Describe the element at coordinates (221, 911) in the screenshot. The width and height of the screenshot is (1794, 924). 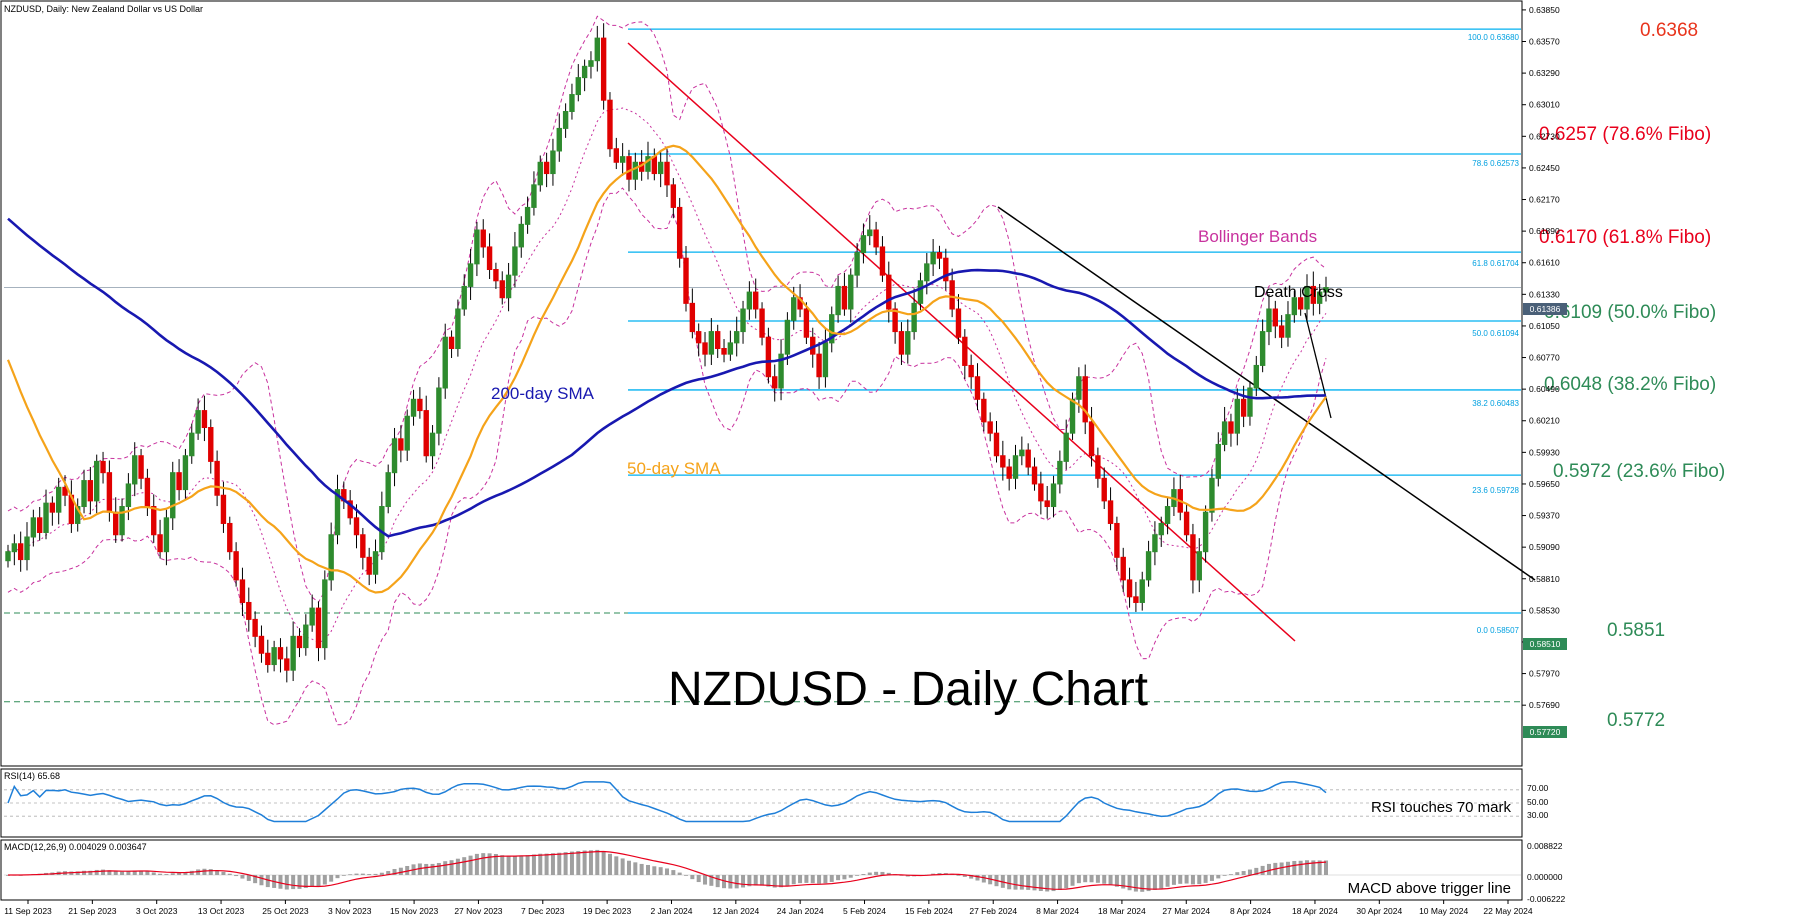
I see `date-tick-label: 13 Oct 2023` at that location.